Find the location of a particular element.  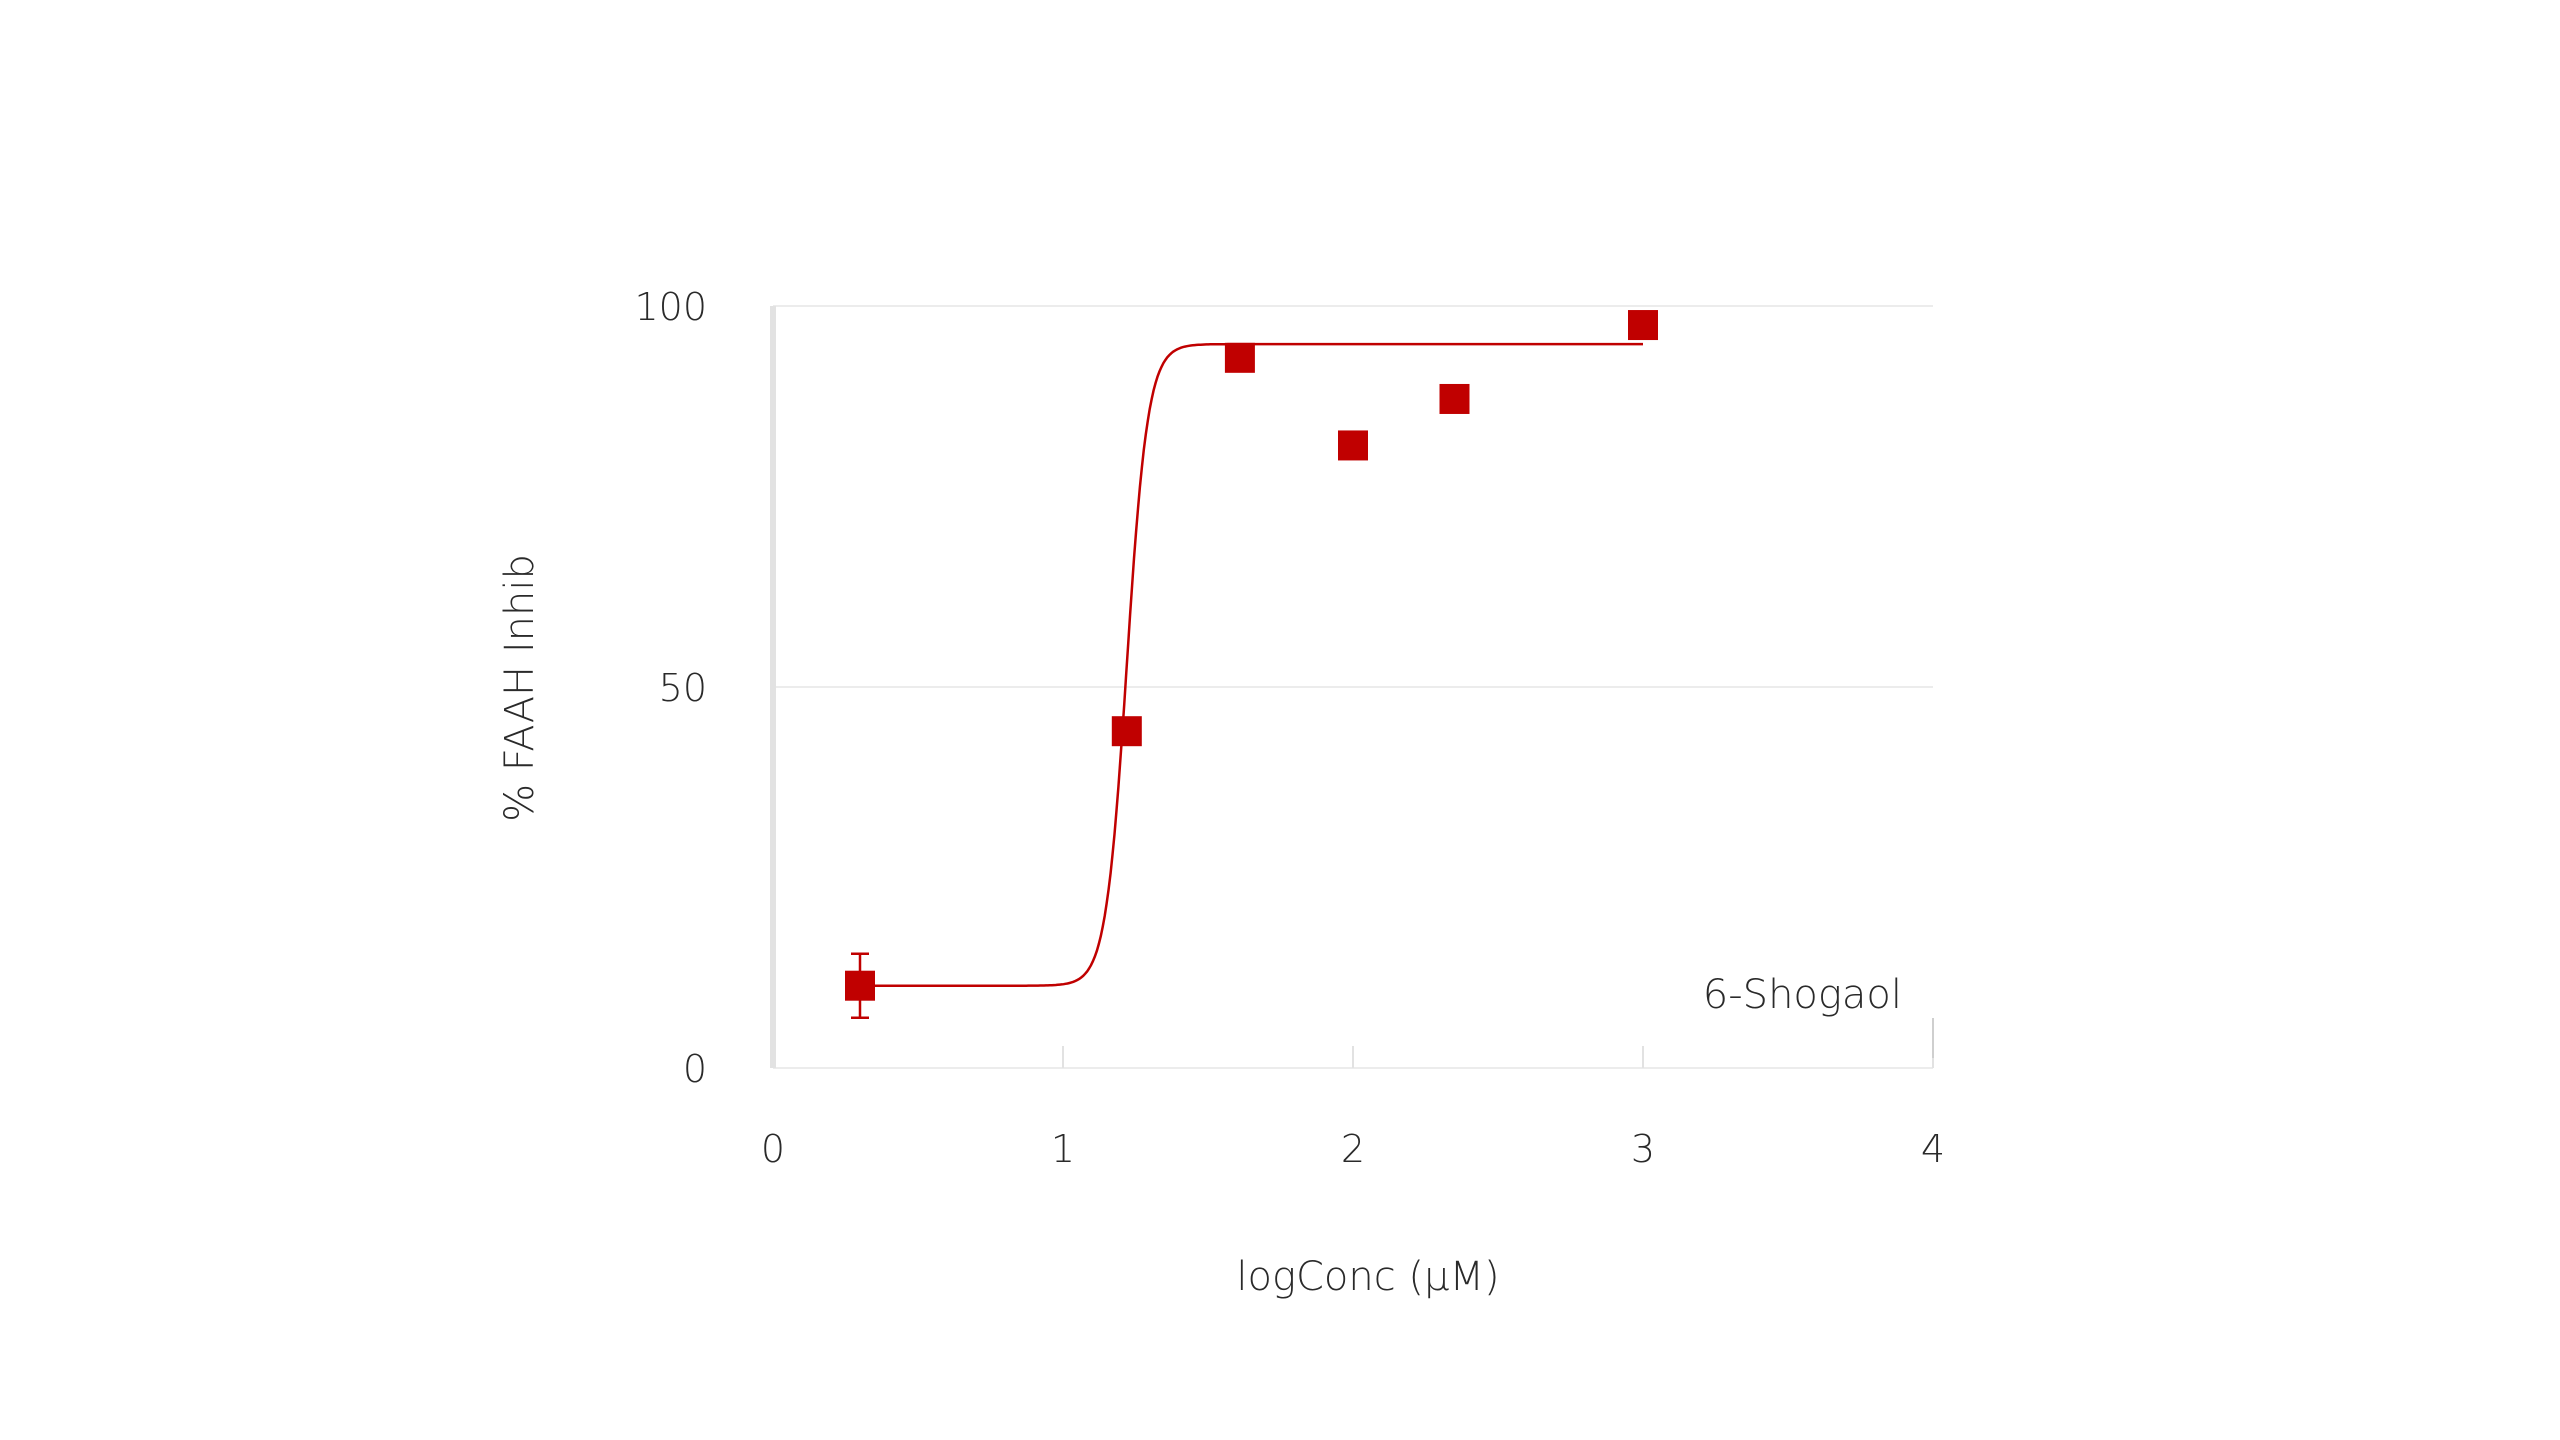

y-tick-label: 0 is located at coordinates (695, 1069).